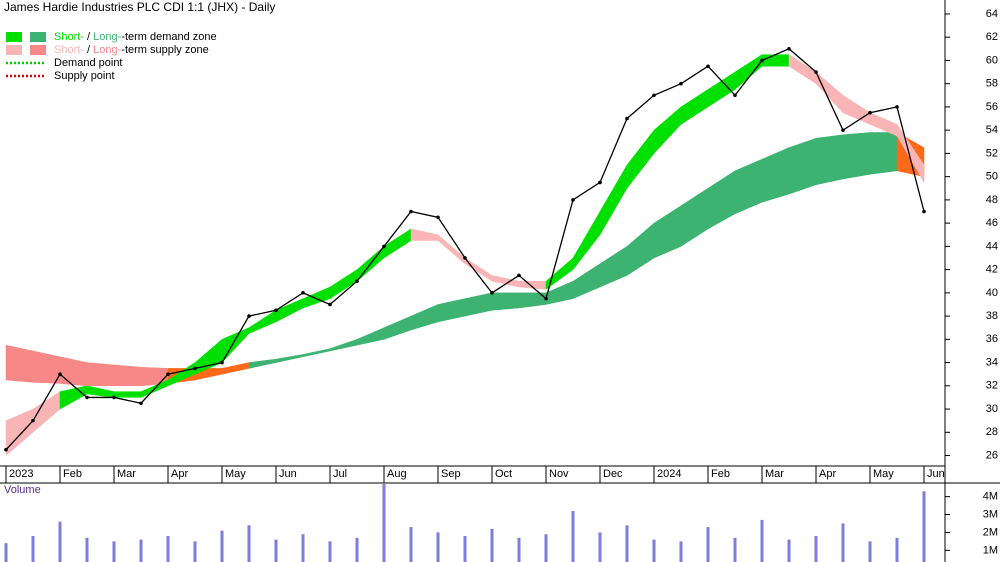 This screenshot has height=562, width=1000. I want to click on y-tick-label: 38, so click(992, 316).